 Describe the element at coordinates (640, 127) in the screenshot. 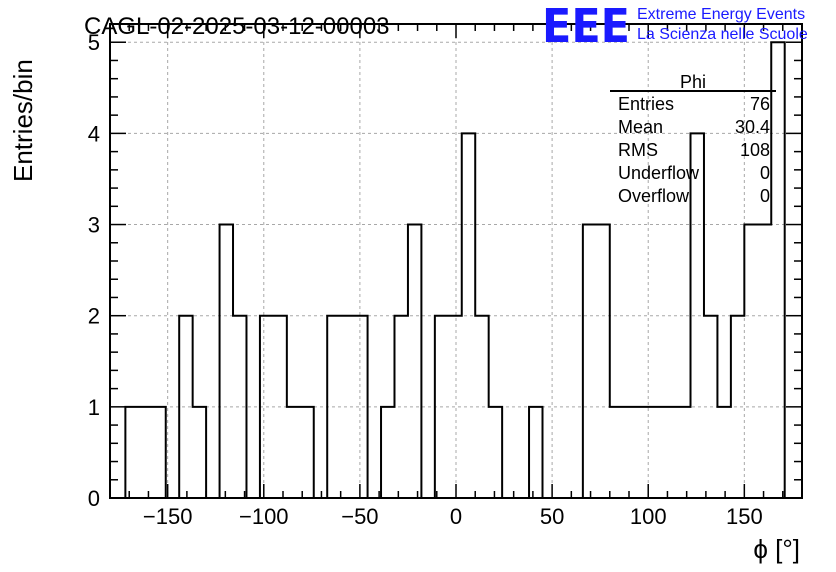

I see `stats-label-mean: Mean` at that location.